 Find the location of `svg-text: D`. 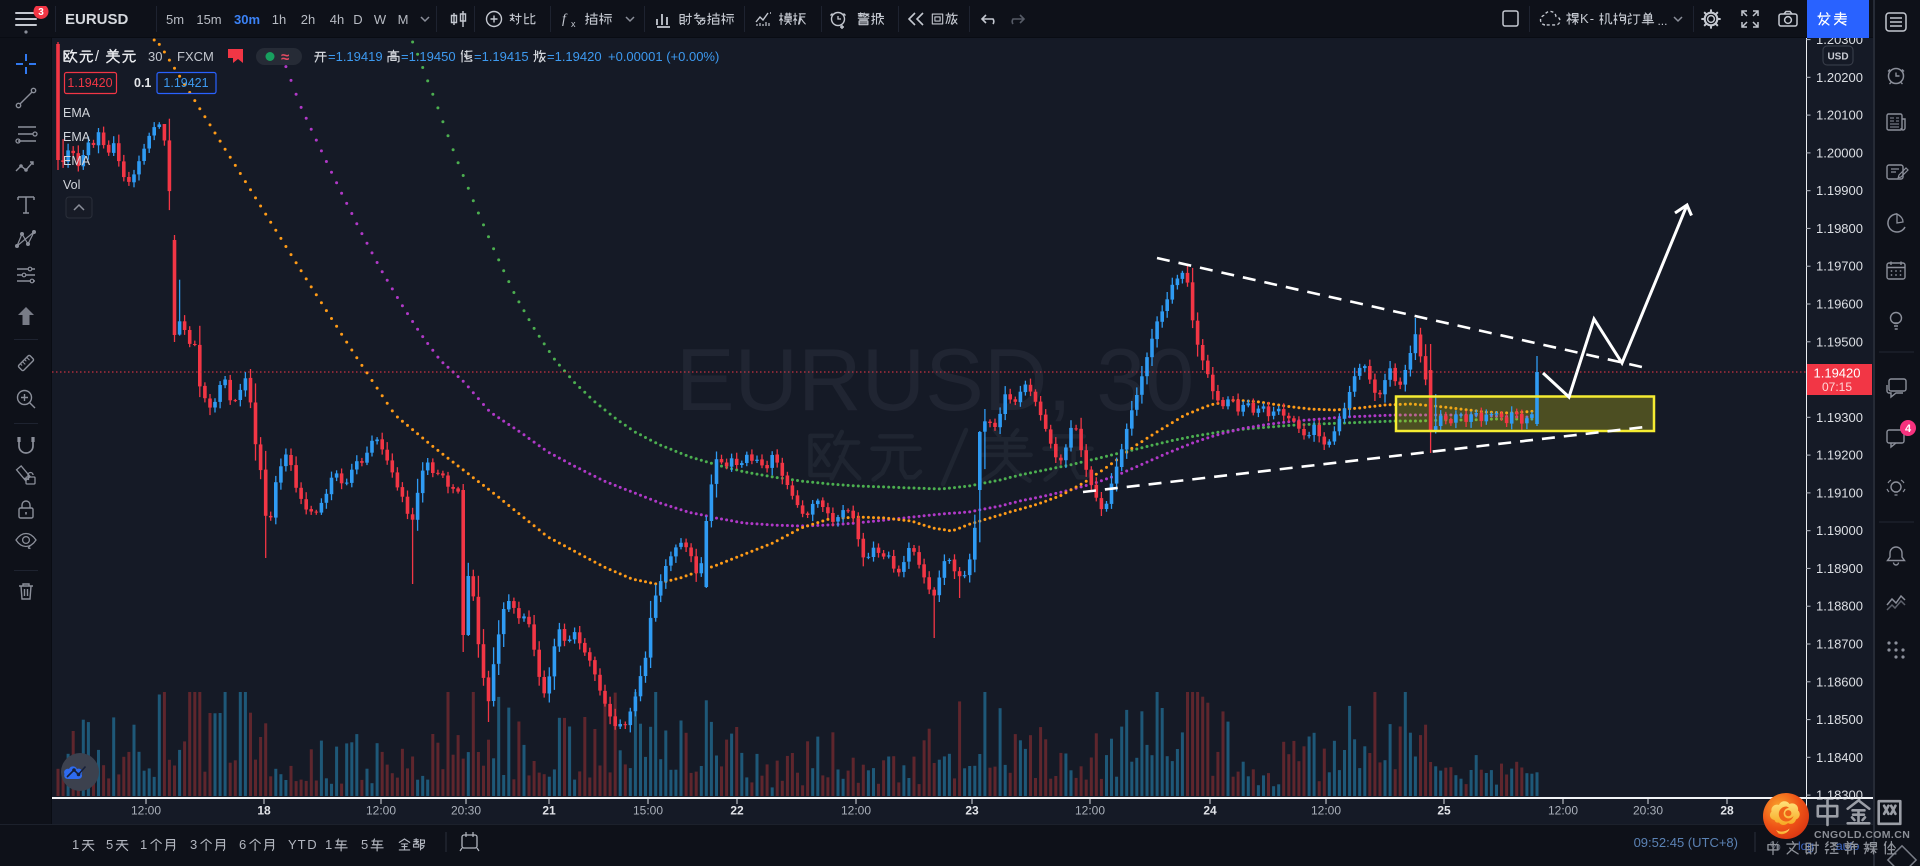

svg-text: D is located at coordinates (311, 844).